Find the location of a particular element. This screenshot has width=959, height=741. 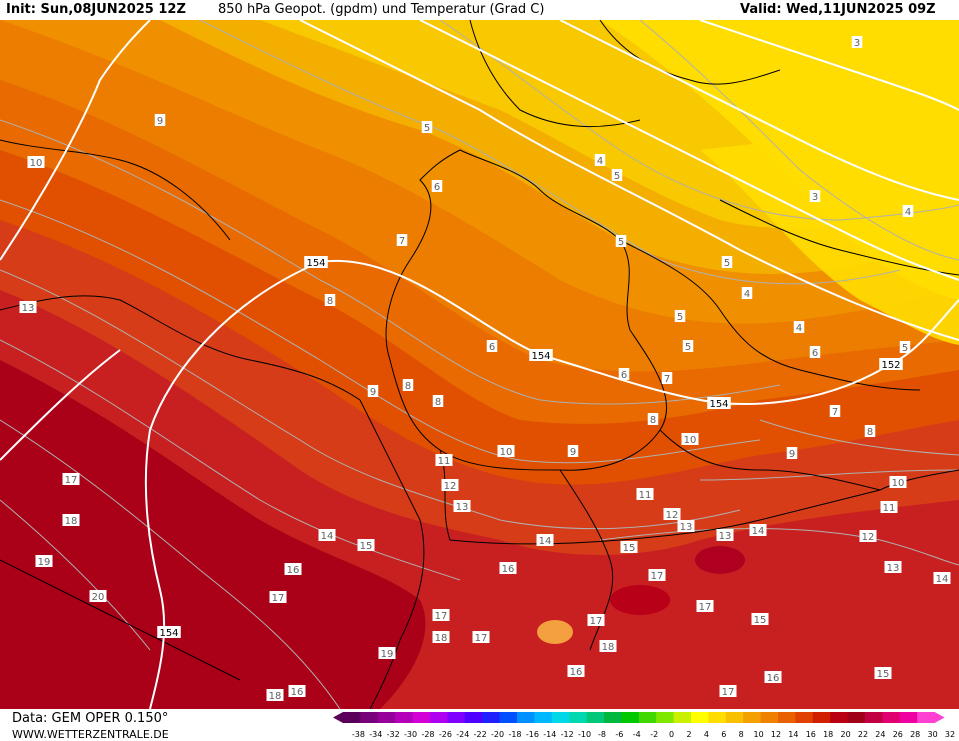

isotherm-label: 9 is located at coordinates (792, 453).